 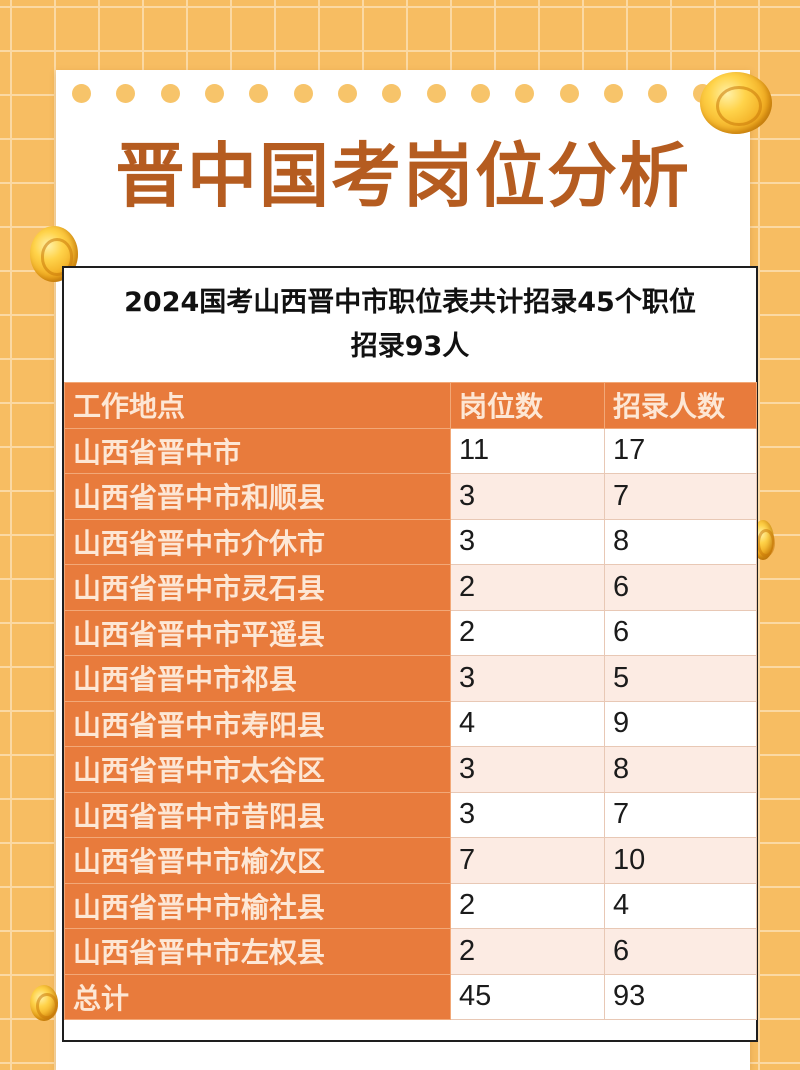 What do you see at coordinates (257, 496) in the screenshot?
I see `location-cell: 山西省晋中市和顺县` at bounding box center [257, 496].